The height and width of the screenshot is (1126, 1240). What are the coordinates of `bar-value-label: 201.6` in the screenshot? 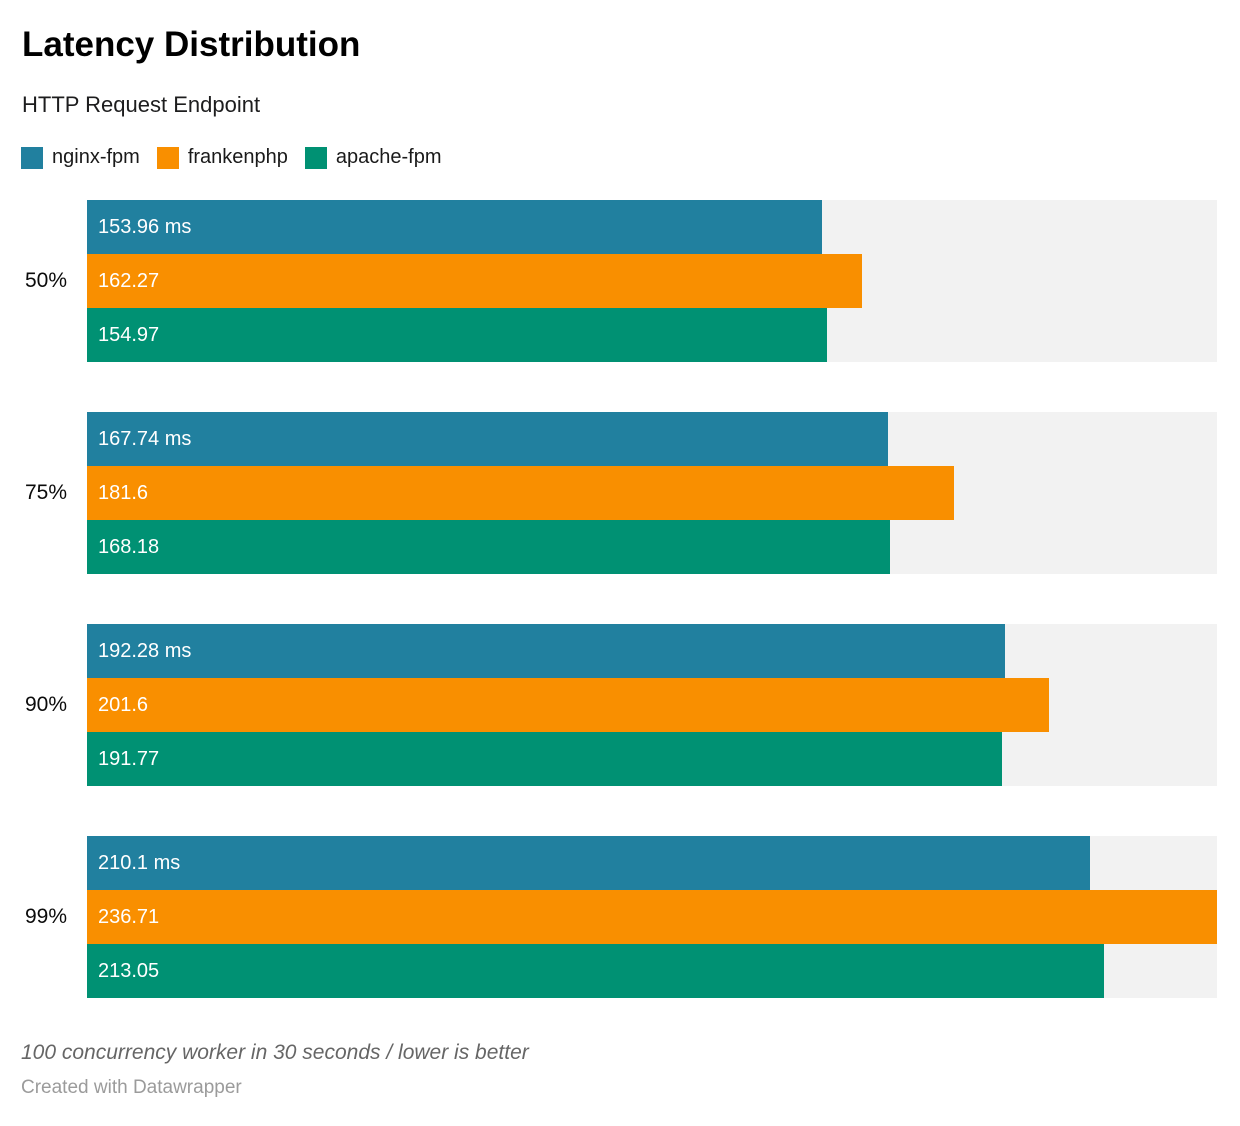 It's located at (123, 704).